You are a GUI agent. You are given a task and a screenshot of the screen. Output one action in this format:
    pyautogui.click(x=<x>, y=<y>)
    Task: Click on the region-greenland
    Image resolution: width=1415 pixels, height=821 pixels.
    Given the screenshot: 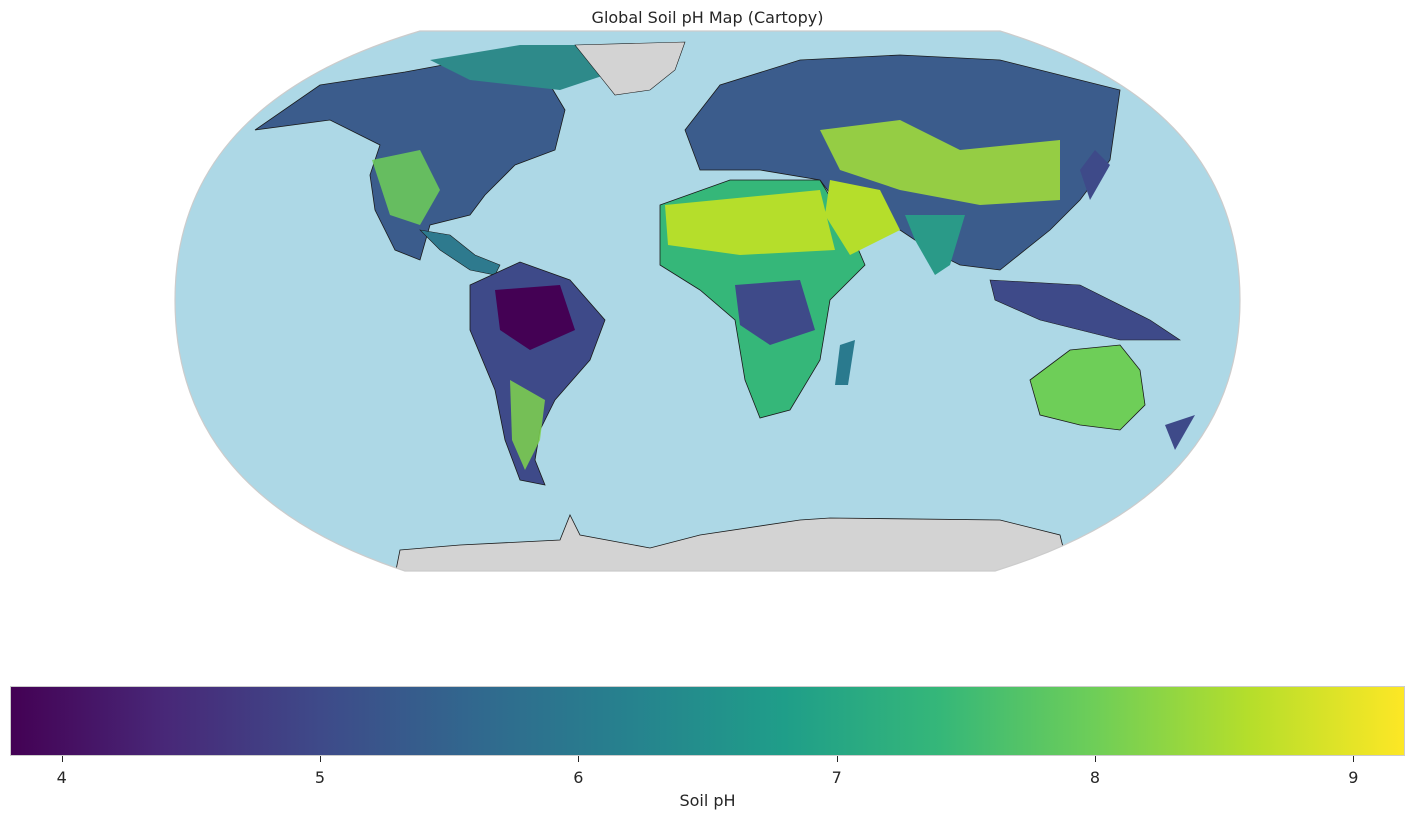 What is the action you would take?
    pyautogui.click(x=630, y=68)
    